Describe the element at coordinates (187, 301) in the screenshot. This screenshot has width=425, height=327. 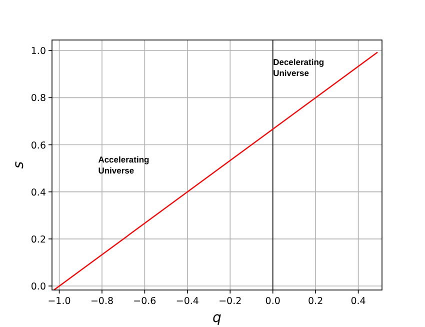
I see `x-tick-label: −0.4` at that location.